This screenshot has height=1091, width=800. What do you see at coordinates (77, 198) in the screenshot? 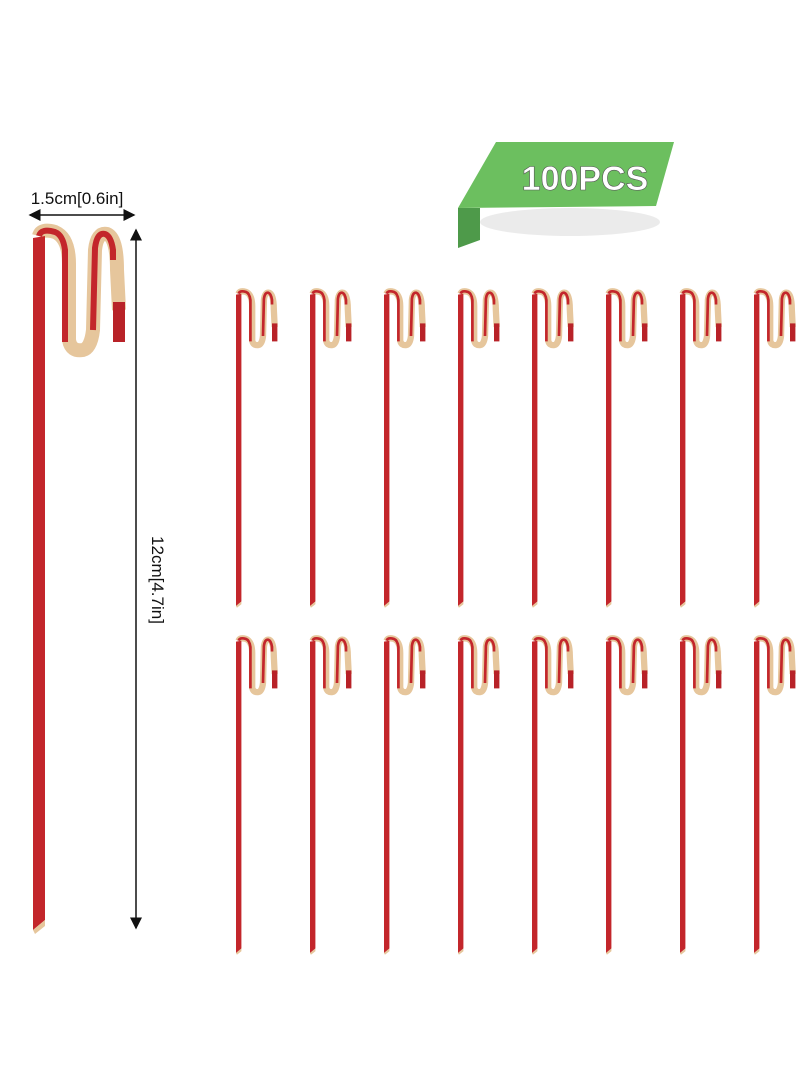
I see `width-label: 1.5cm[0.6in]` at bounding box center [77, 198].